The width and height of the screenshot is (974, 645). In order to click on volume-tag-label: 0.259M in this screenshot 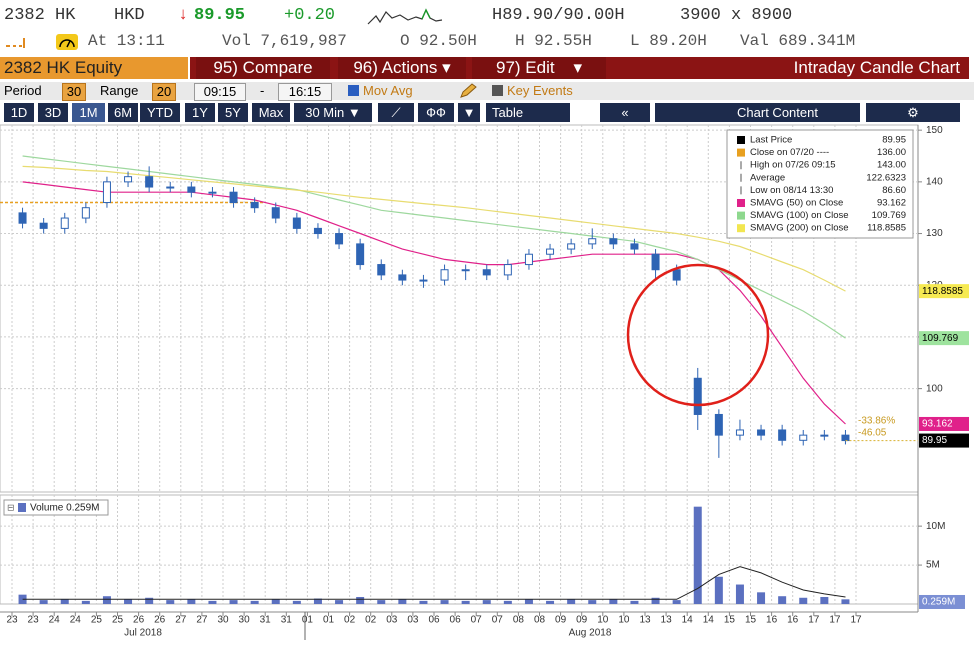, I will do `click(938, 602)`.